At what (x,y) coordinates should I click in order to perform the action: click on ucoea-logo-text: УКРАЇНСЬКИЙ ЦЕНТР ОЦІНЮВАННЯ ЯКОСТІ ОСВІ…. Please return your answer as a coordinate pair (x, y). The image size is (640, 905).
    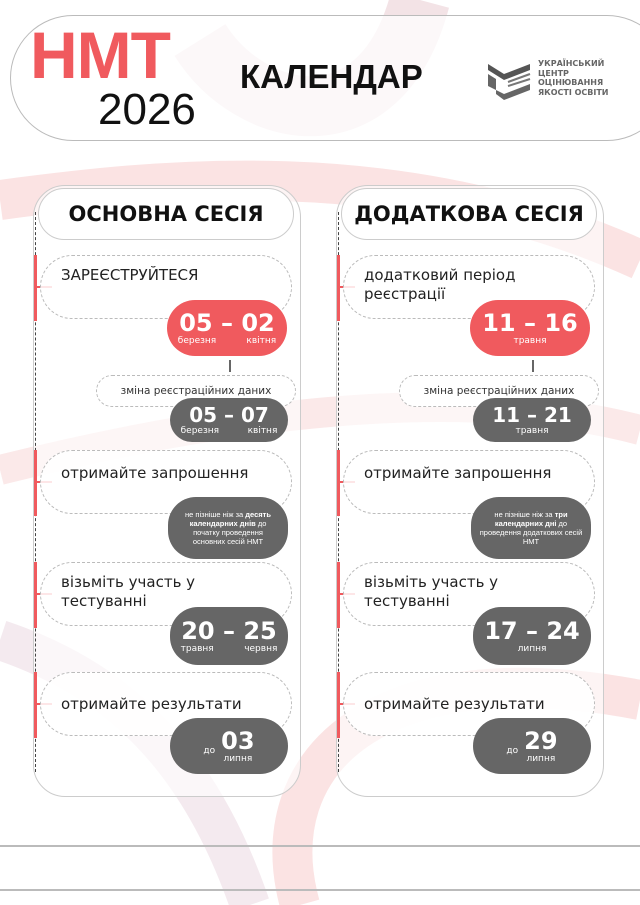
    Looking at the image, I should click on (573, 78).